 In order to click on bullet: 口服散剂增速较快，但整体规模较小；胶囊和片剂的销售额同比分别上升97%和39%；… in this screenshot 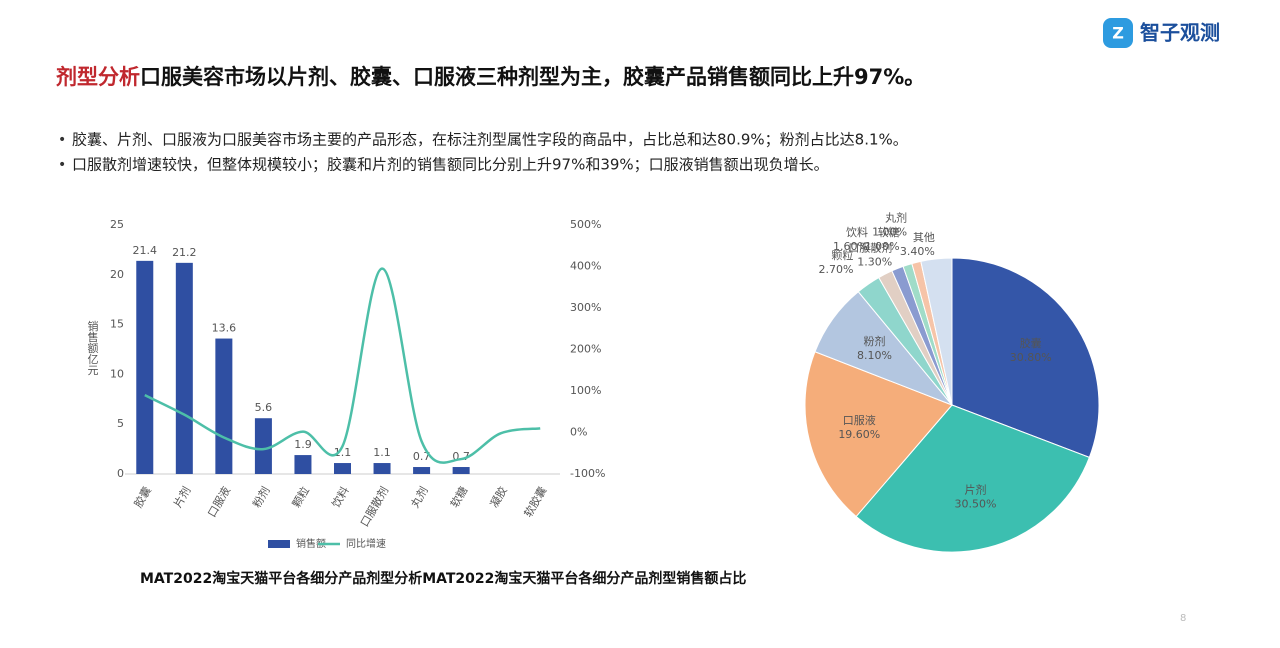, I will do `click(450, 165)`.